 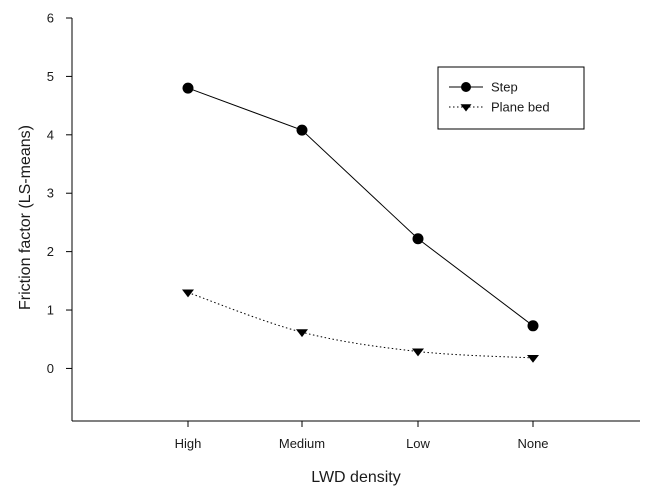 What do you see at coordinates (50, 134) in the screenshot?
I see `y-tick-label: 4` at bounding box center [50, 134].